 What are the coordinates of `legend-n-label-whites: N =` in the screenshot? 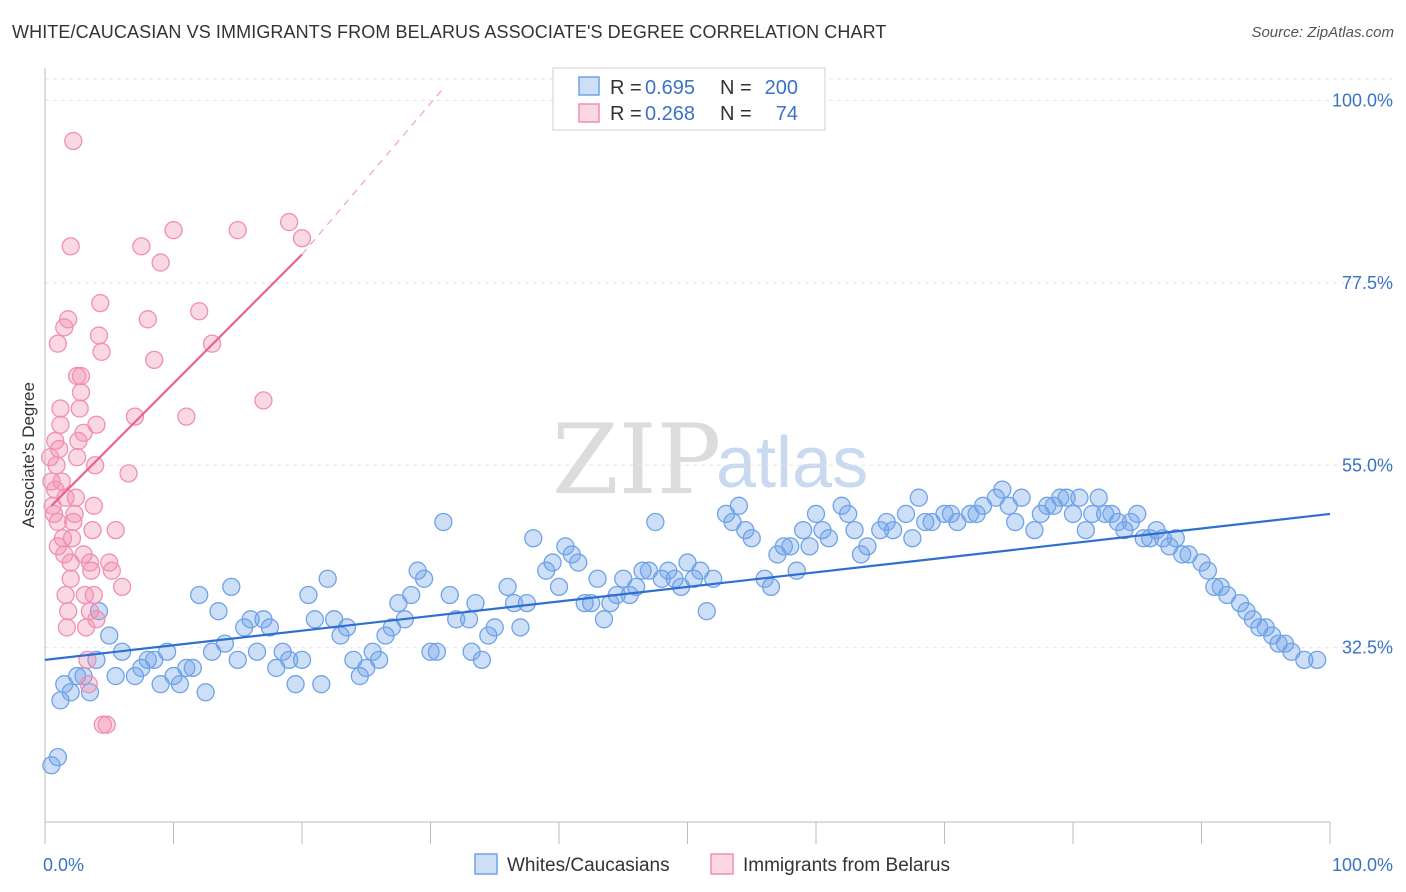 It's located at (736, 88).